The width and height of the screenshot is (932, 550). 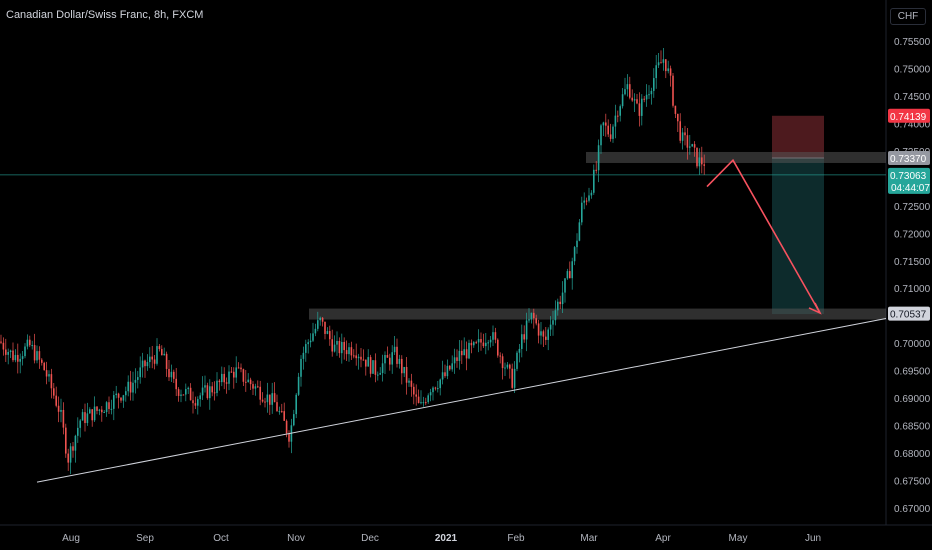 I want to click on price-label-box, so click(x=909, y=115).